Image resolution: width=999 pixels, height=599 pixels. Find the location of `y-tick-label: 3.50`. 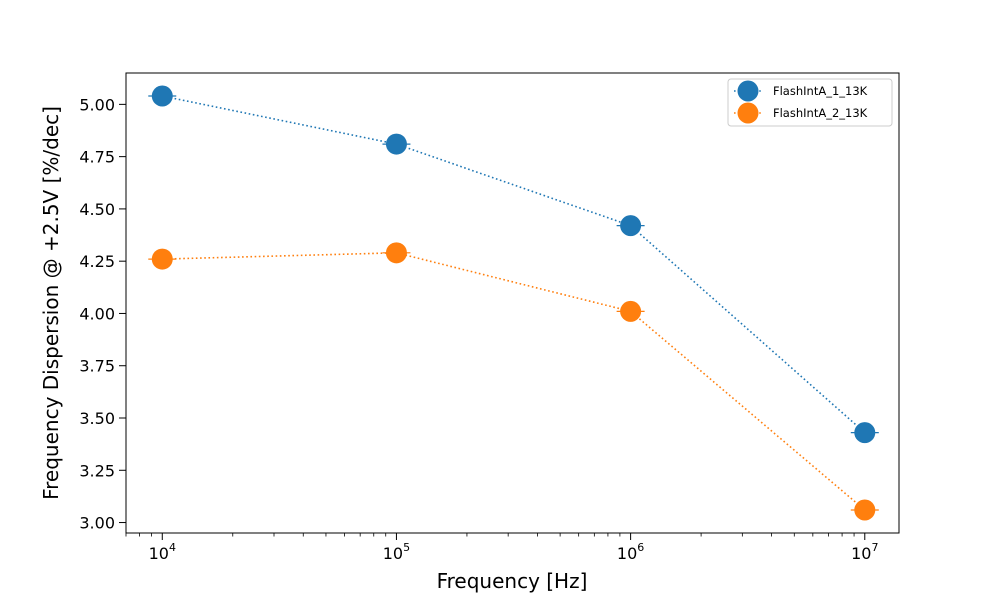

y-tick-label: 3.50 is located at coordinates (97, 418).